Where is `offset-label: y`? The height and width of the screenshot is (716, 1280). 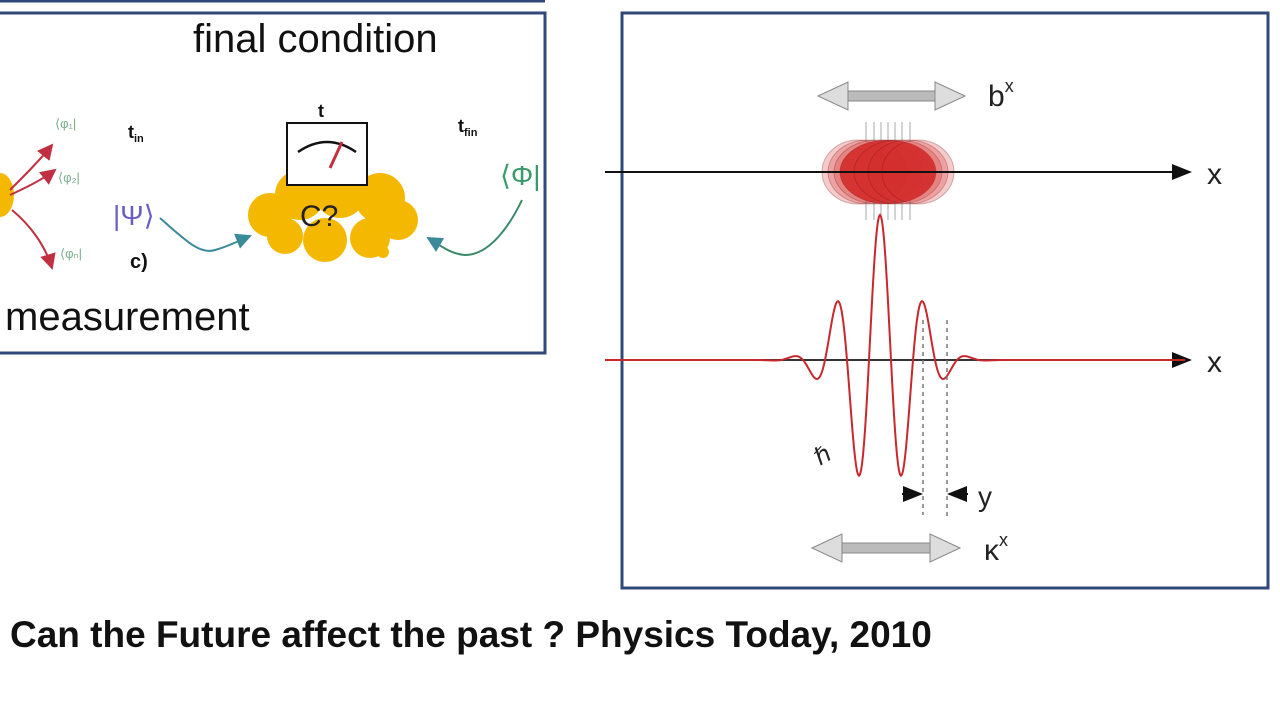 offset-label: y is located at coordinates (985, 496).